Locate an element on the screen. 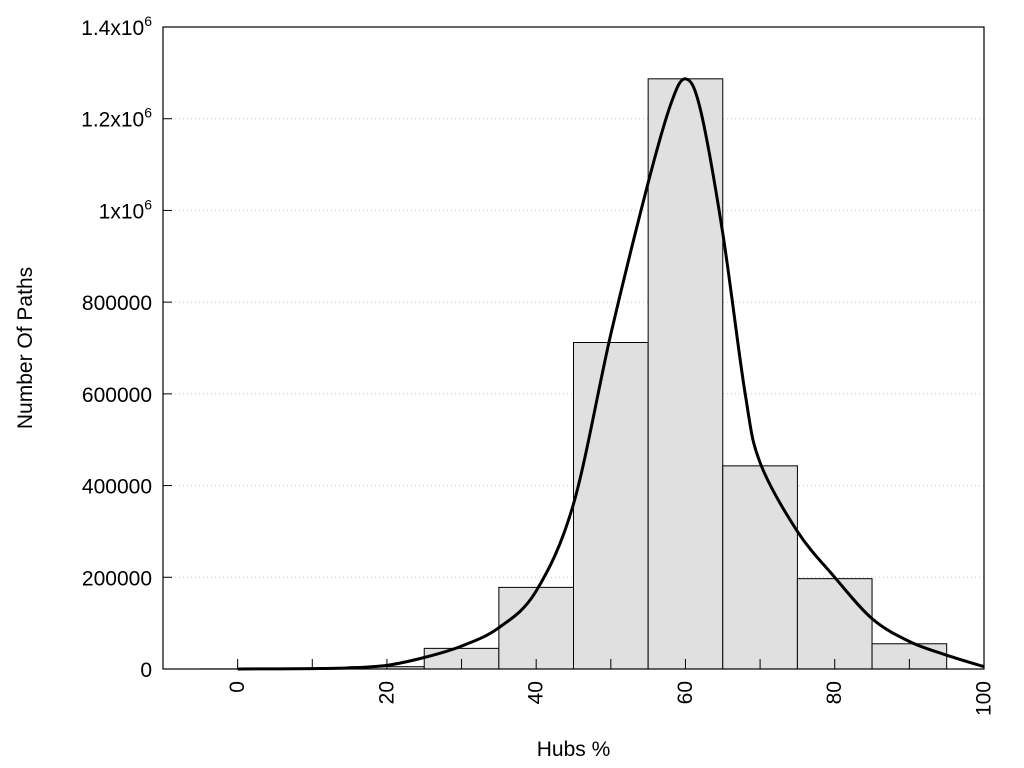 The height and width of the screenshot is (768, 1024). x-tick-label: 80 is located at coordinates (834, 692).